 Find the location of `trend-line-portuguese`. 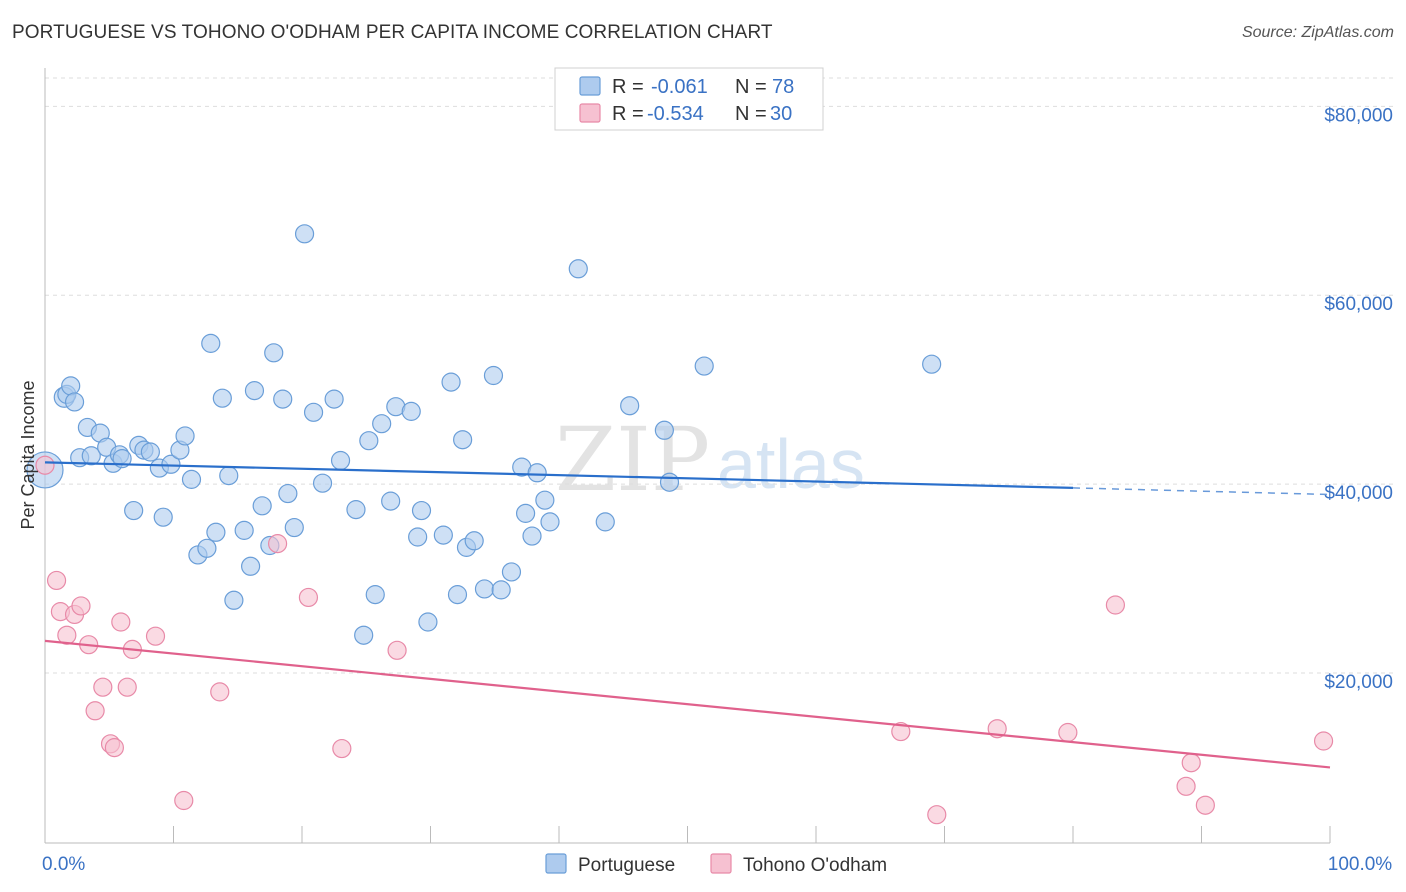

trend-line-portuguese is located at coordinates (559, 475).